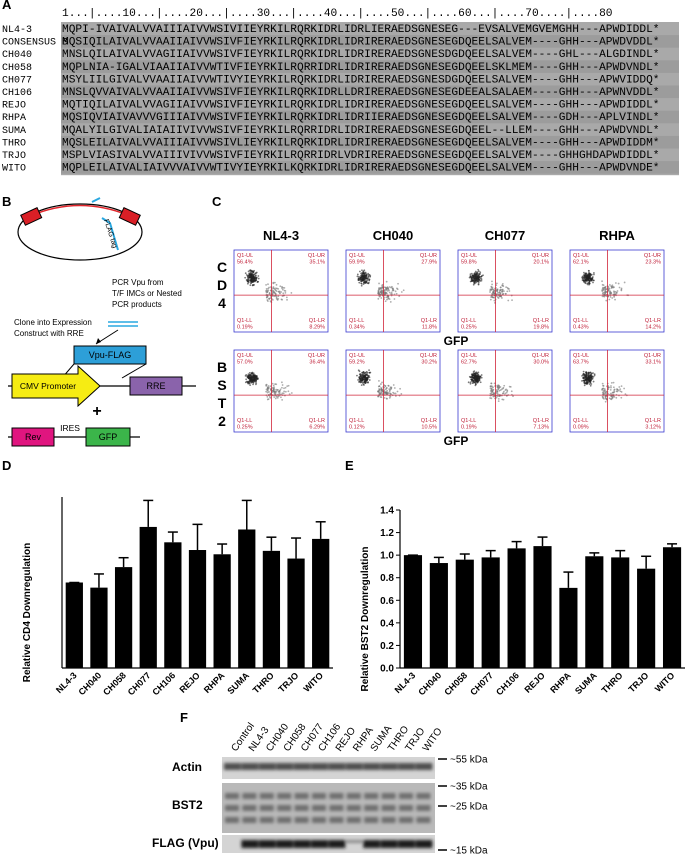 The image size is (691, 854). I want to click on x-tick-label: CH077, so click(481, 683).